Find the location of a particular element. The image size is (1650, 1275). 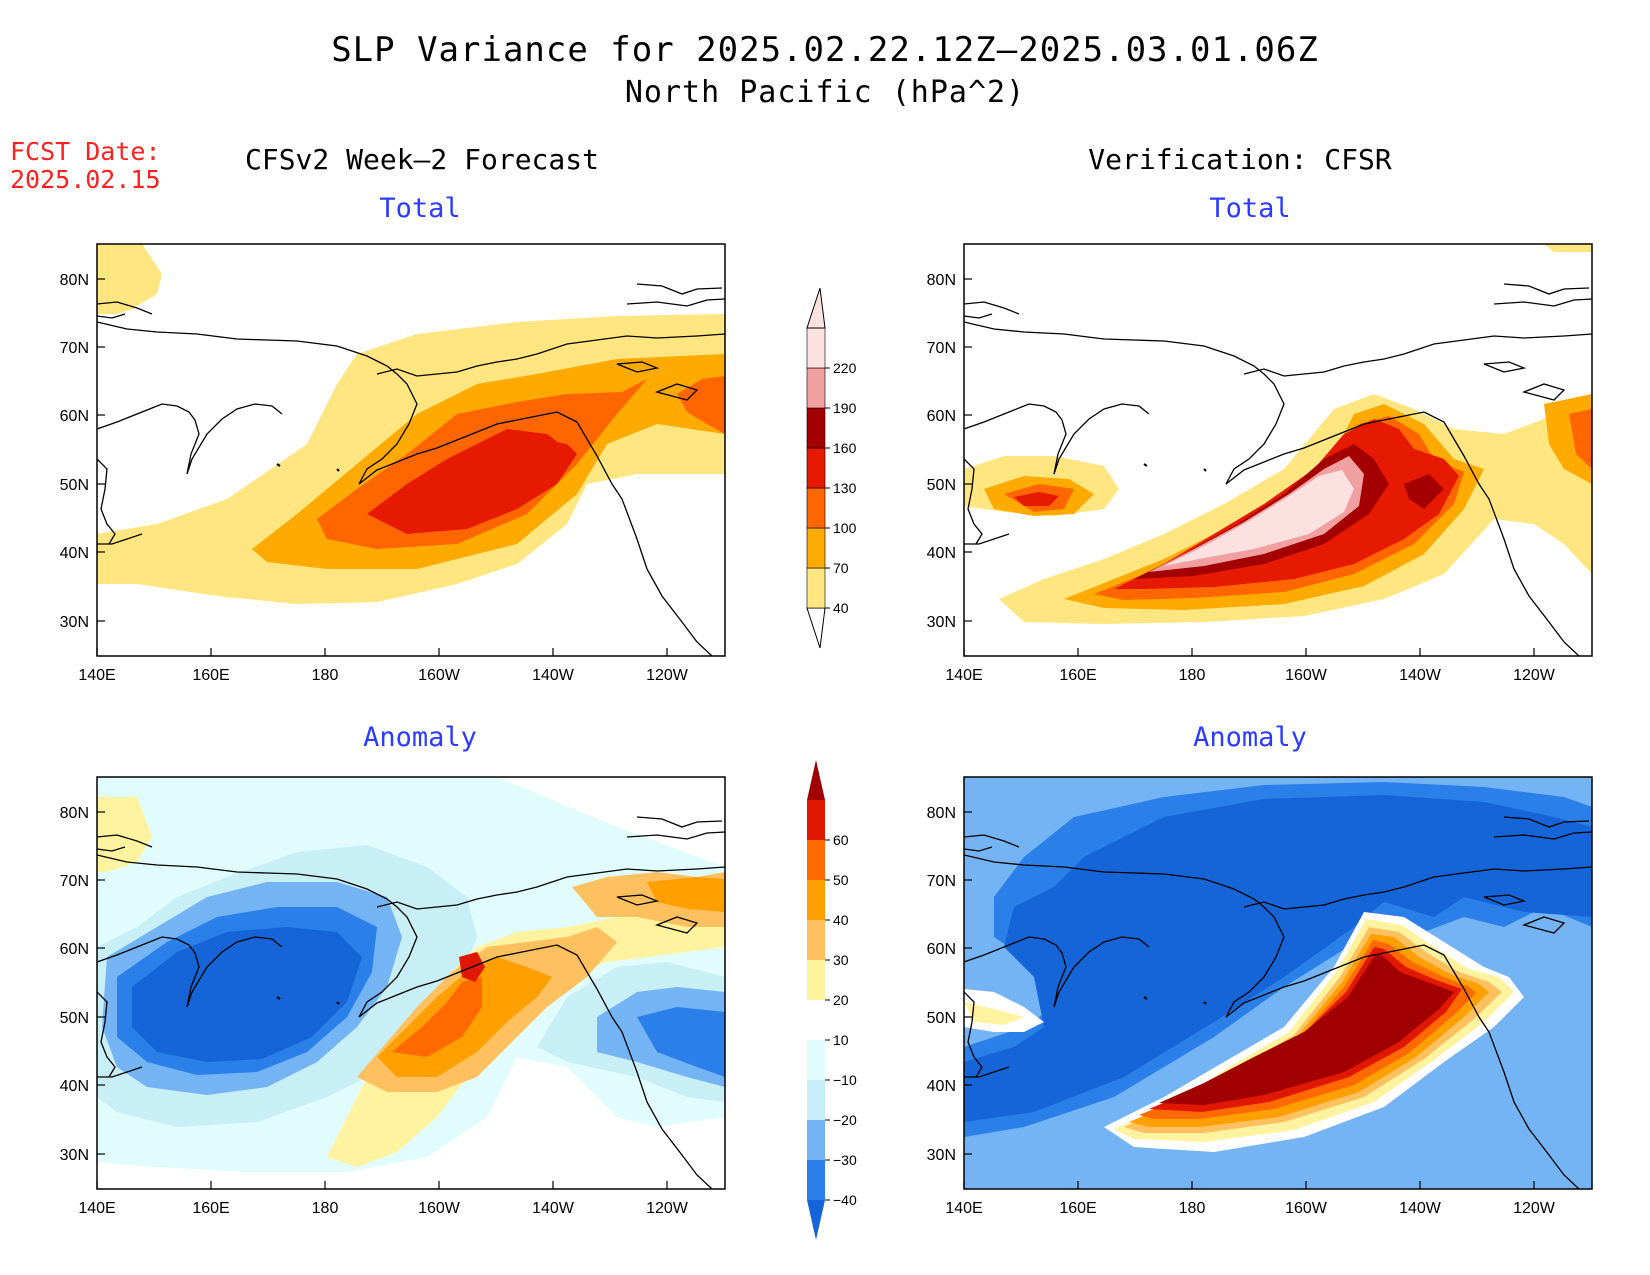

panel-title-forecast-anomaly: Anomaly is located at coordinates (420, 737).